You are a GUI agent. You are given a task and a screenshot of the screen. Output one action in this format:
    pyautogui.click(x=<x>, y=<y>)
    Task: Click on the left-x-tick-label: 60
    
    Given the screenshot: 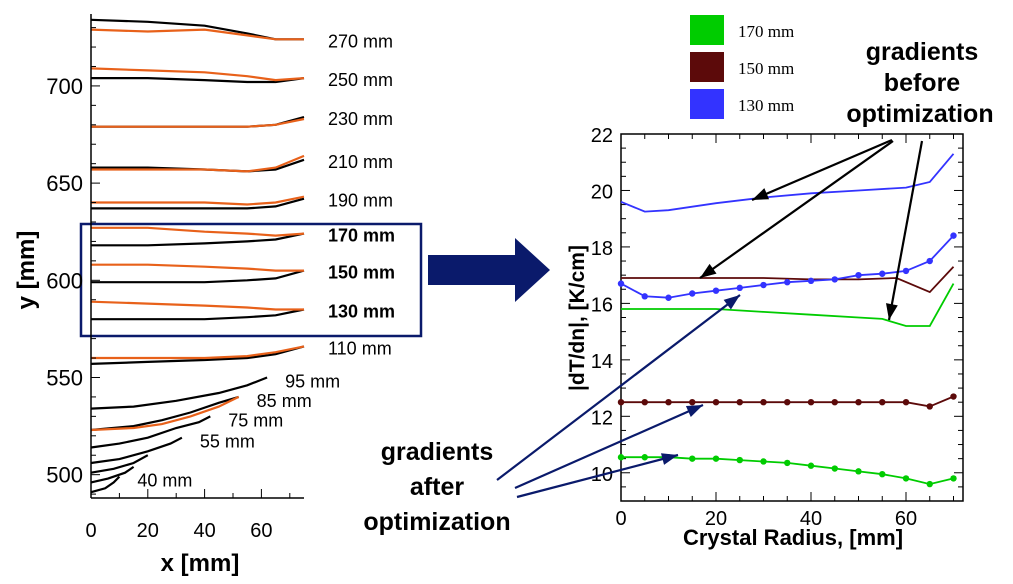 What is the action you would take?
    pyautogui.click(x=261, y=531)
    